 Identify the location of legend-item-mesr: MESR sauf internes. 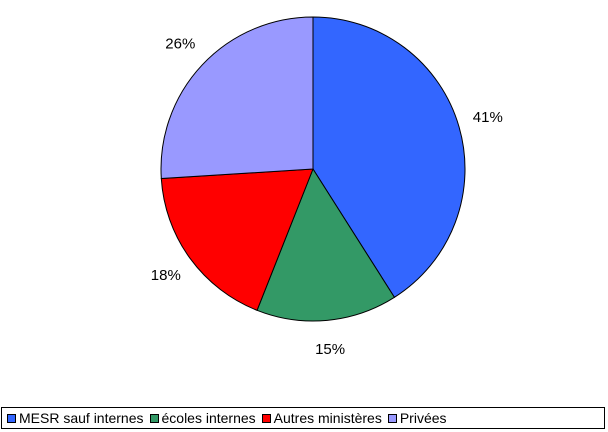
(75, 418).